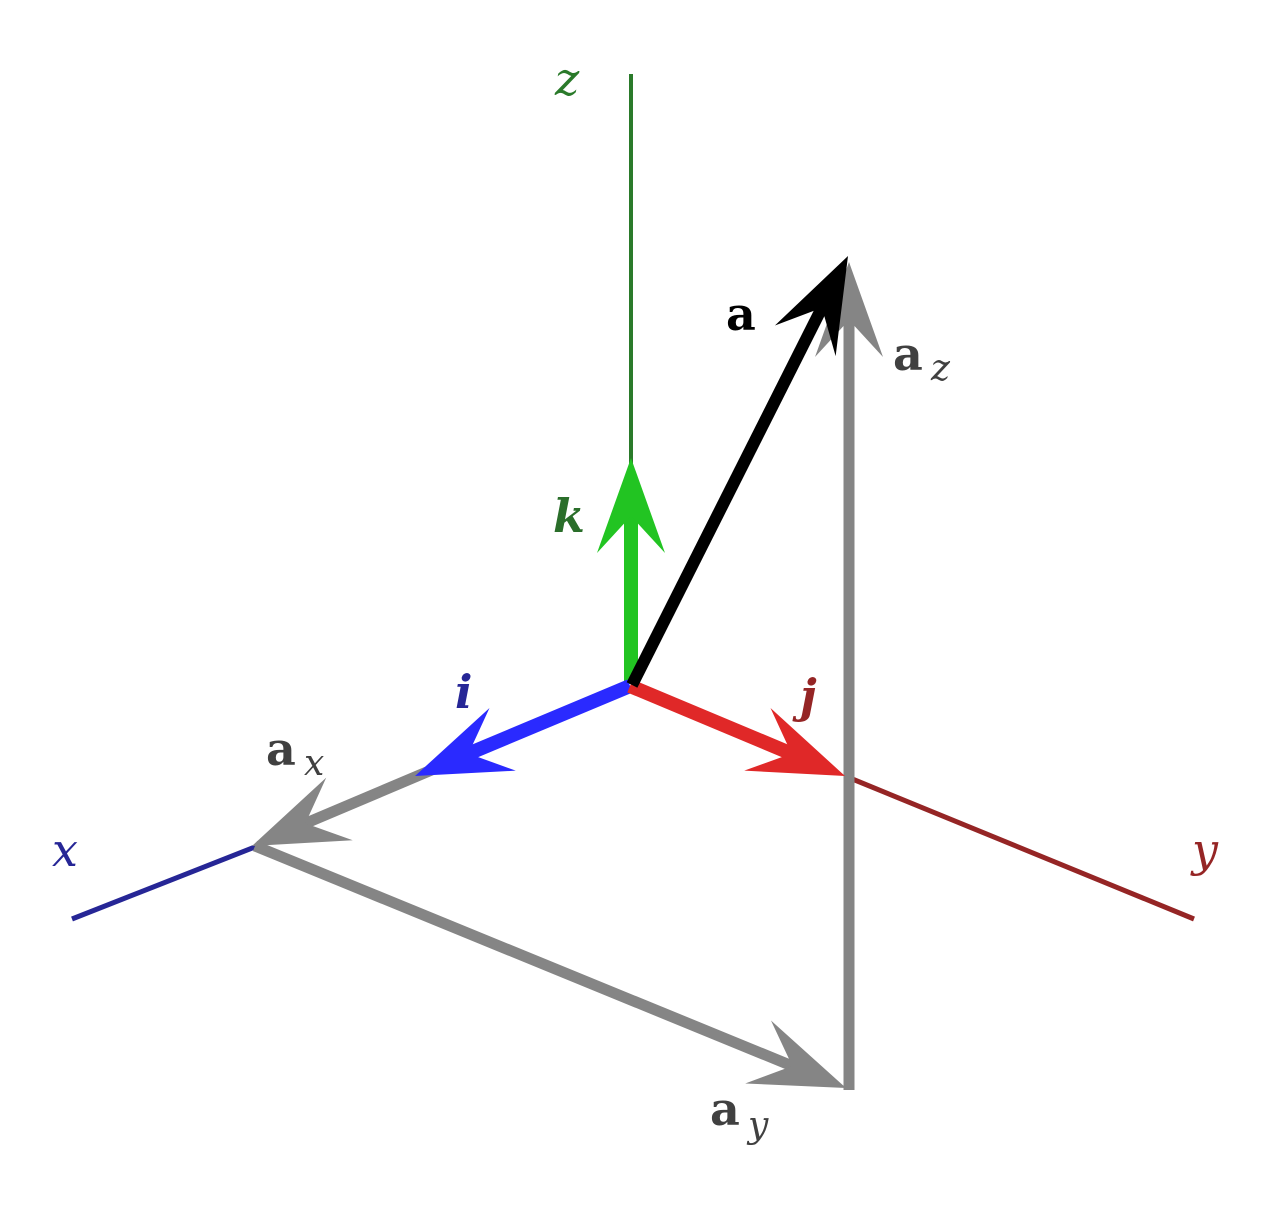 The image size is (1280, 1211). Describe the element at coordinates (725, 1109) in the screenshot. I see `ay-base: a` at that location.